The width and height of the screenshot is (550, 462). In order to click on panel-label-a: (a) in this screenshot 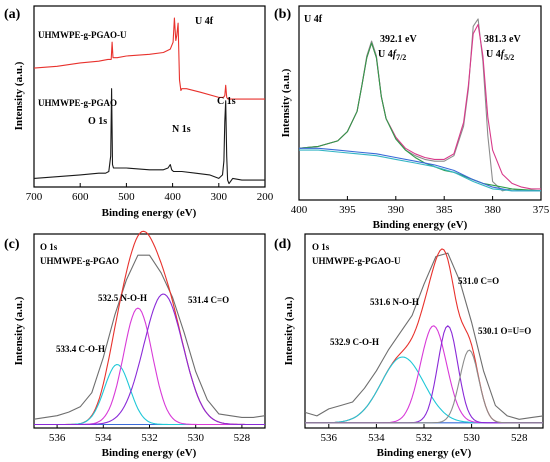, I will do `click(12, 14)`.